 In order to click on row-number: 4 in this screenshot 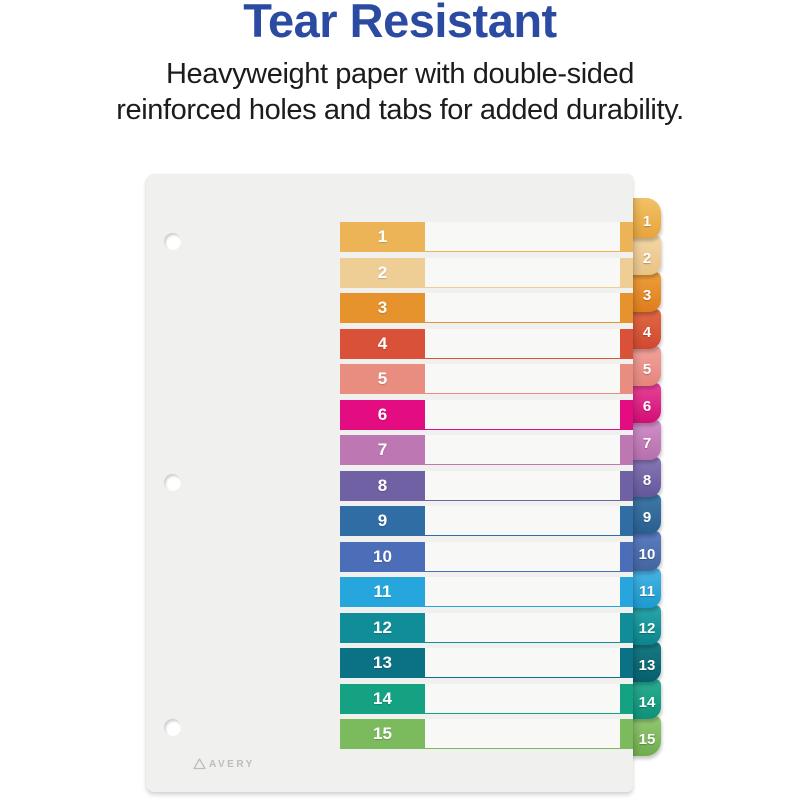, I will do `click(382, 343)`.